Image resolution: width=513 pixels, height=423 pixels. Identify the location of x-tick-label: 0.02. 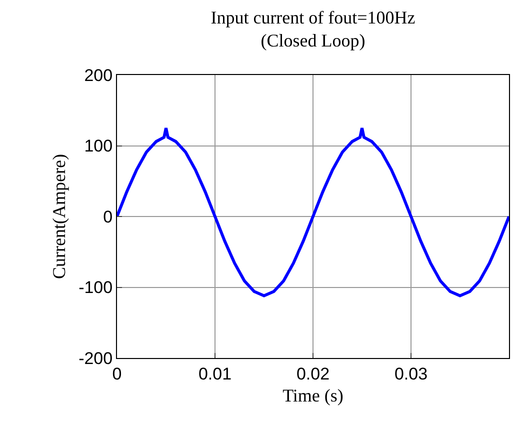
(313, 374).